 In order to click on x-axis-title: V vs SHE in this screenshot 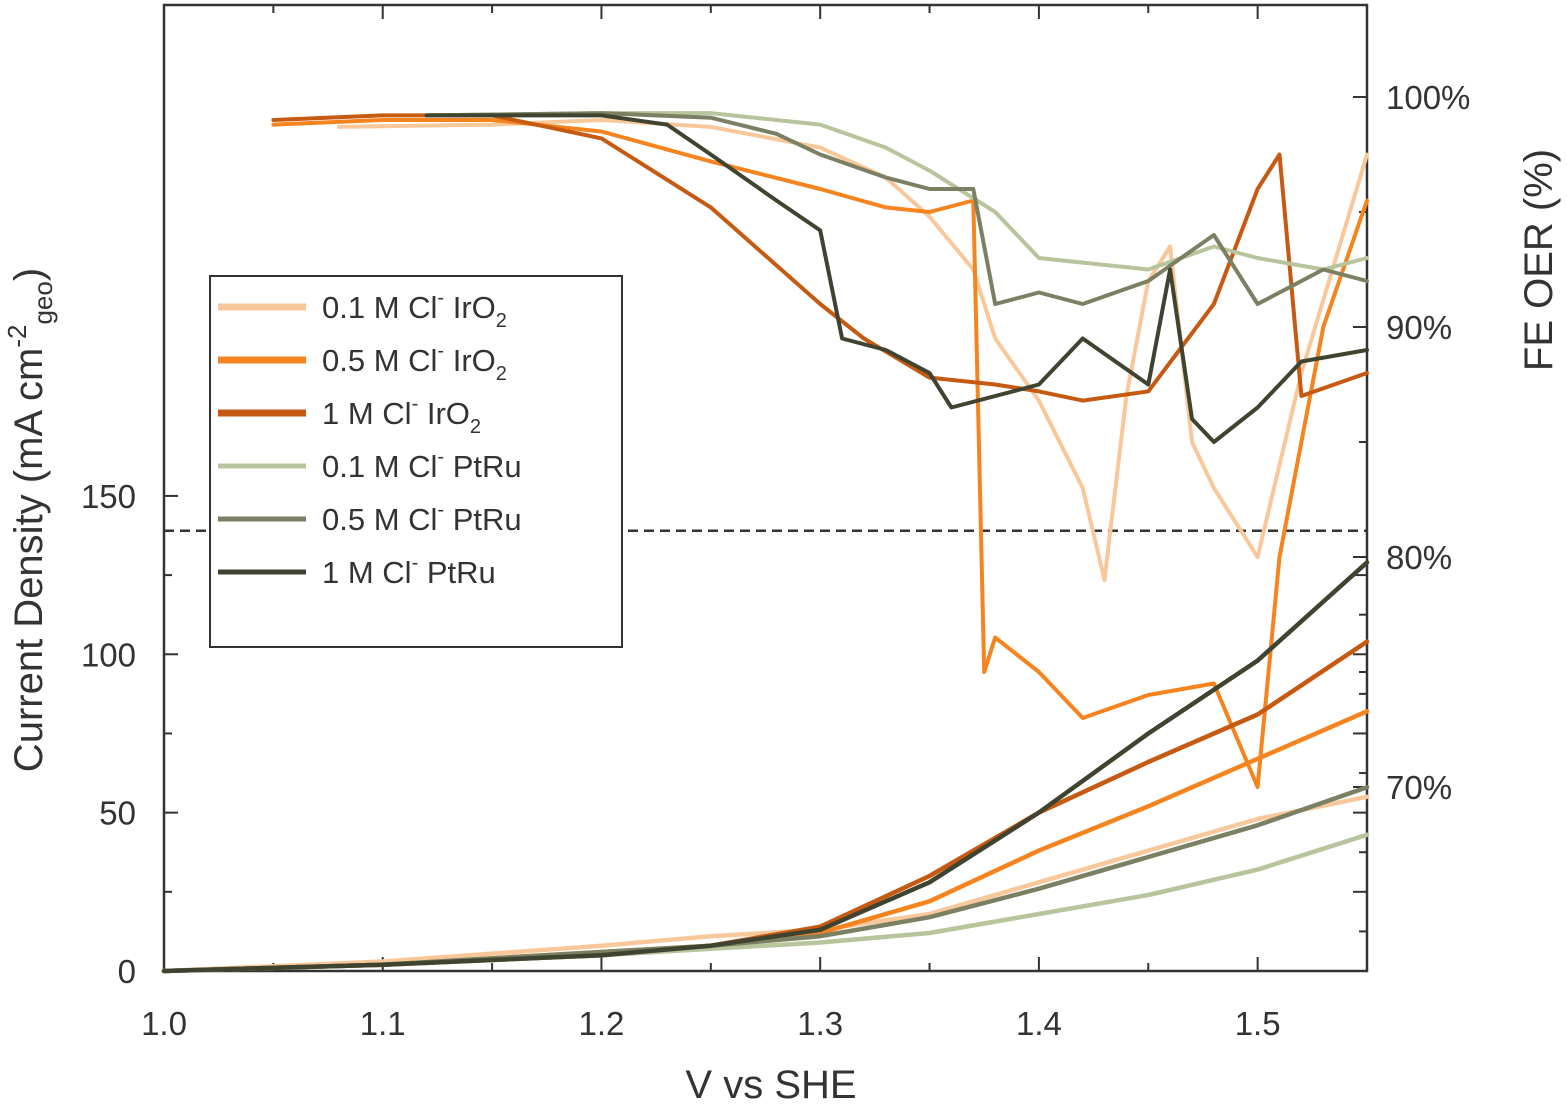, I will do `click(770, 1084)`.